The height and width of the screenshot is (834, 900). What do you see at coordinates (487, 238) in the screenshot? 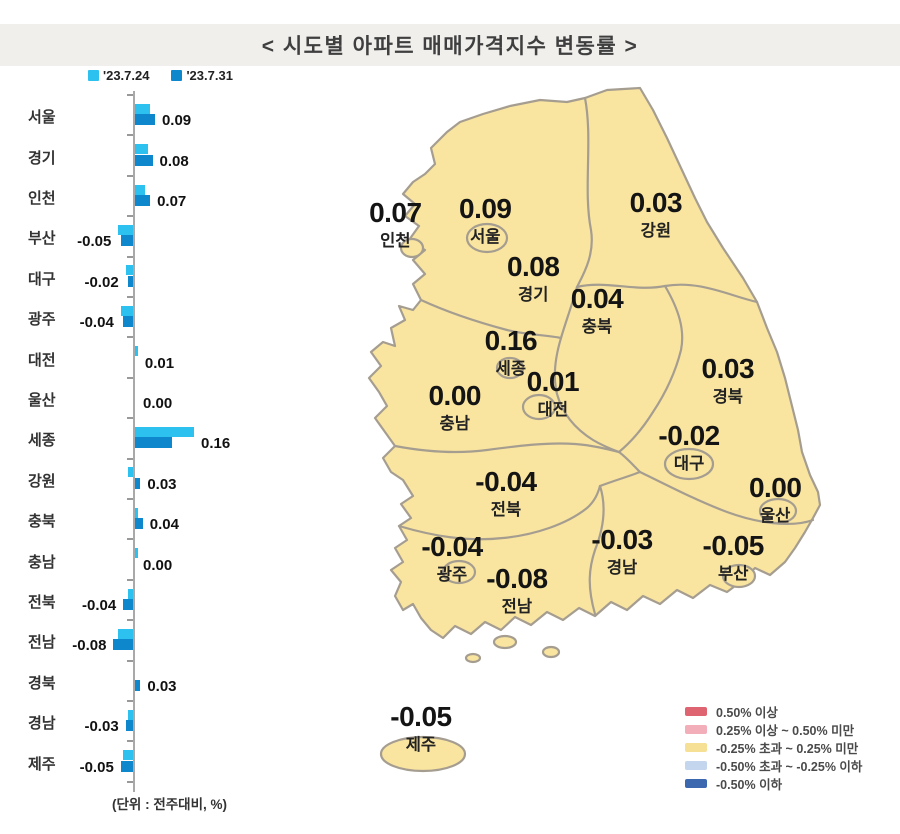
I see `seoul-enclave` at bounding box center [487, 238].